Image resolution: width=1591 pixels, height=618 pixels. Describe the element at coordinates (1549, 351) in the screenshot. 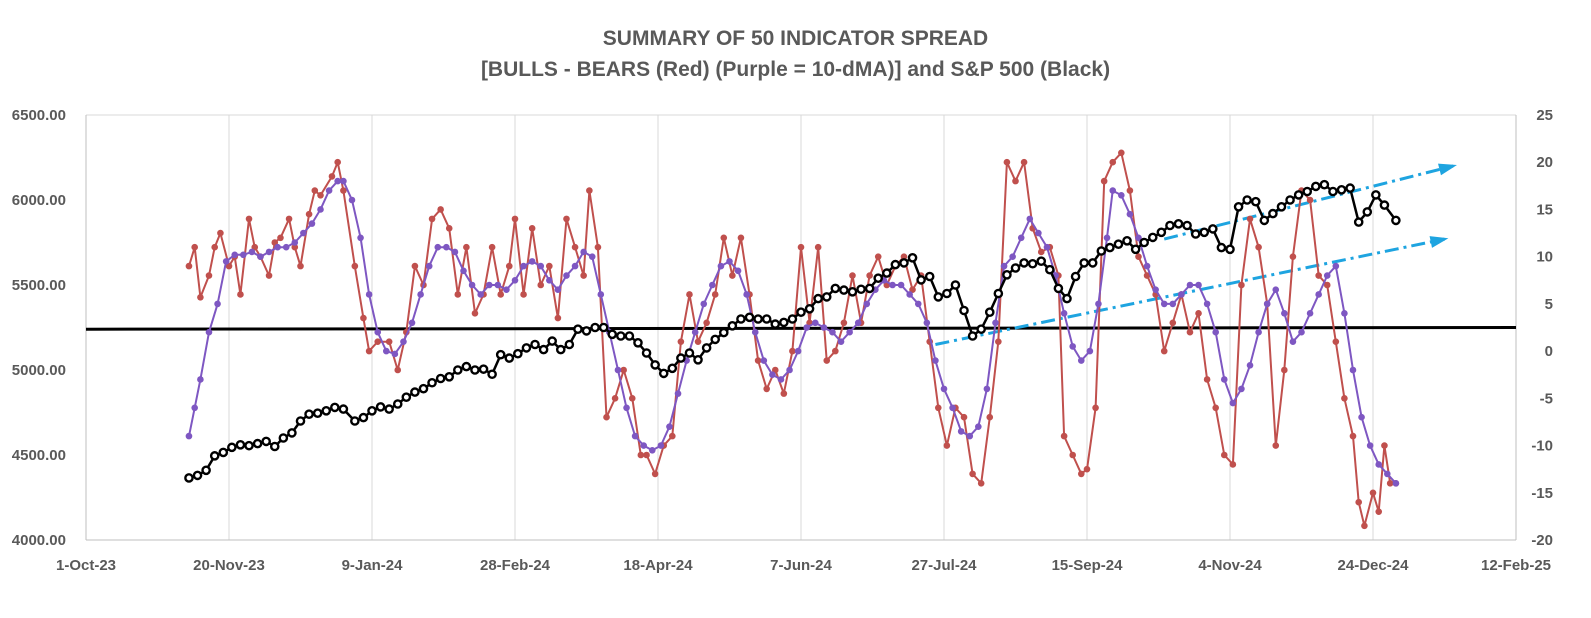

I see `y-right-tick-label: 0` at that location.